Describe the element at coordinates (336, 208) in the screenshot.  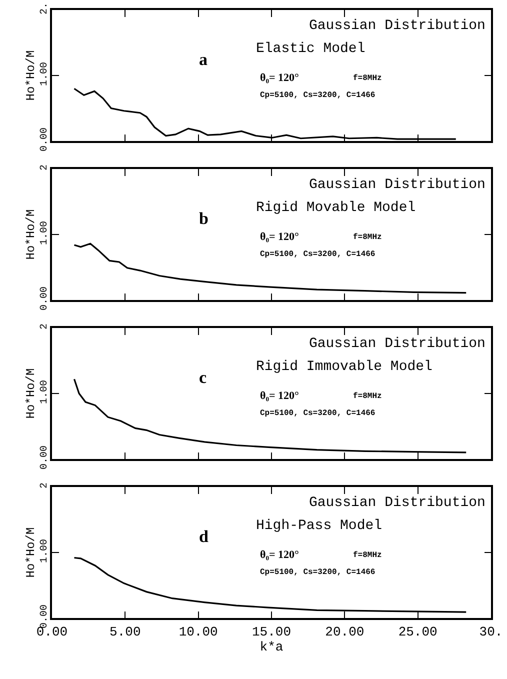
I see `text: Rigid Movable Model` at that location.